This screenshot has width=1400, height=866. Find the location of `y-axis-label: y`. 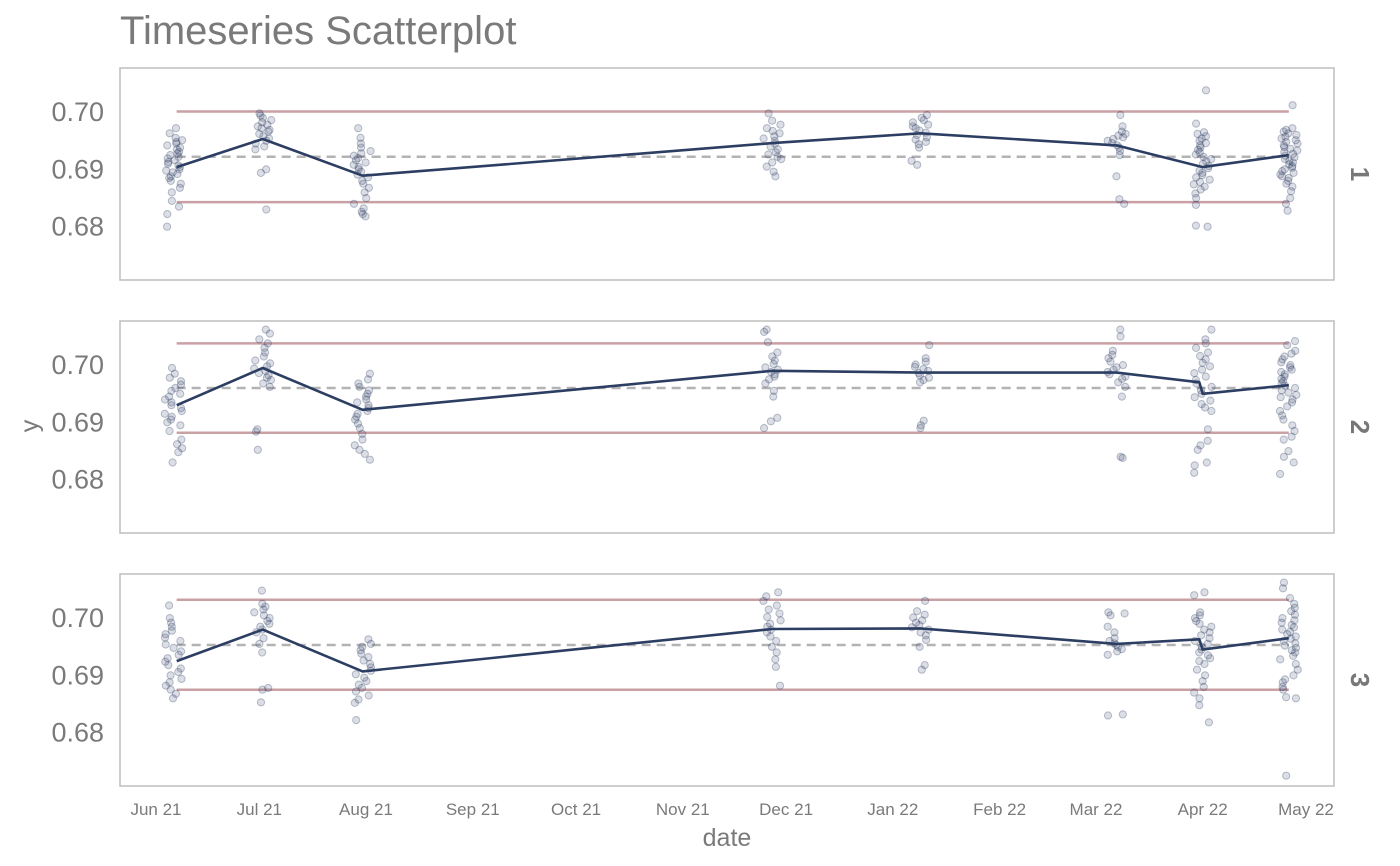

y-axis-label: y is located at coordinates (30, 425).